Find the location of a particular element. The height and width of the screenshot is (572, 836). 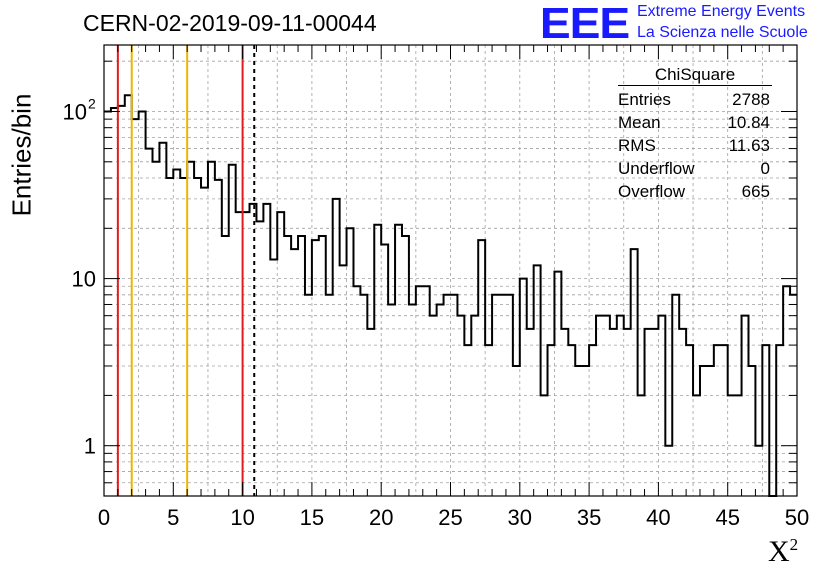

x-tick-label: 50 is located at coordinates (797, 517).